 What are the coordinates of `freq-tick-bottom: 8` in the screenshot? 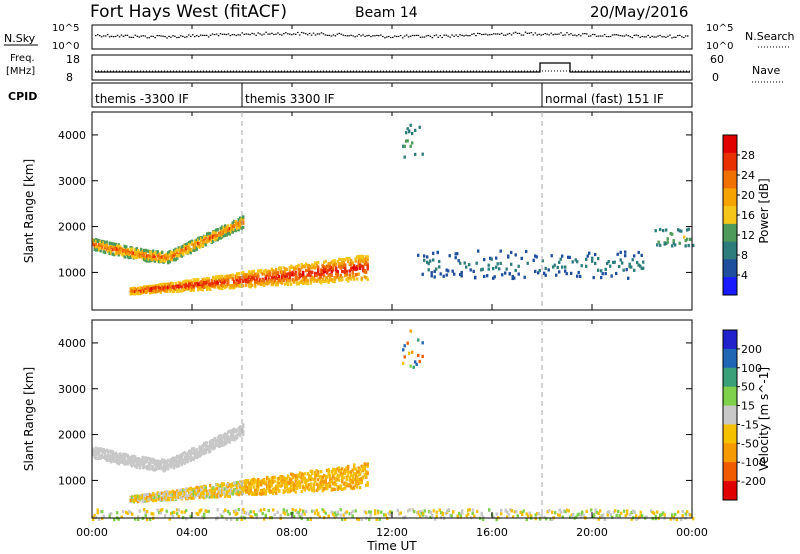 It's located at (69, 77).